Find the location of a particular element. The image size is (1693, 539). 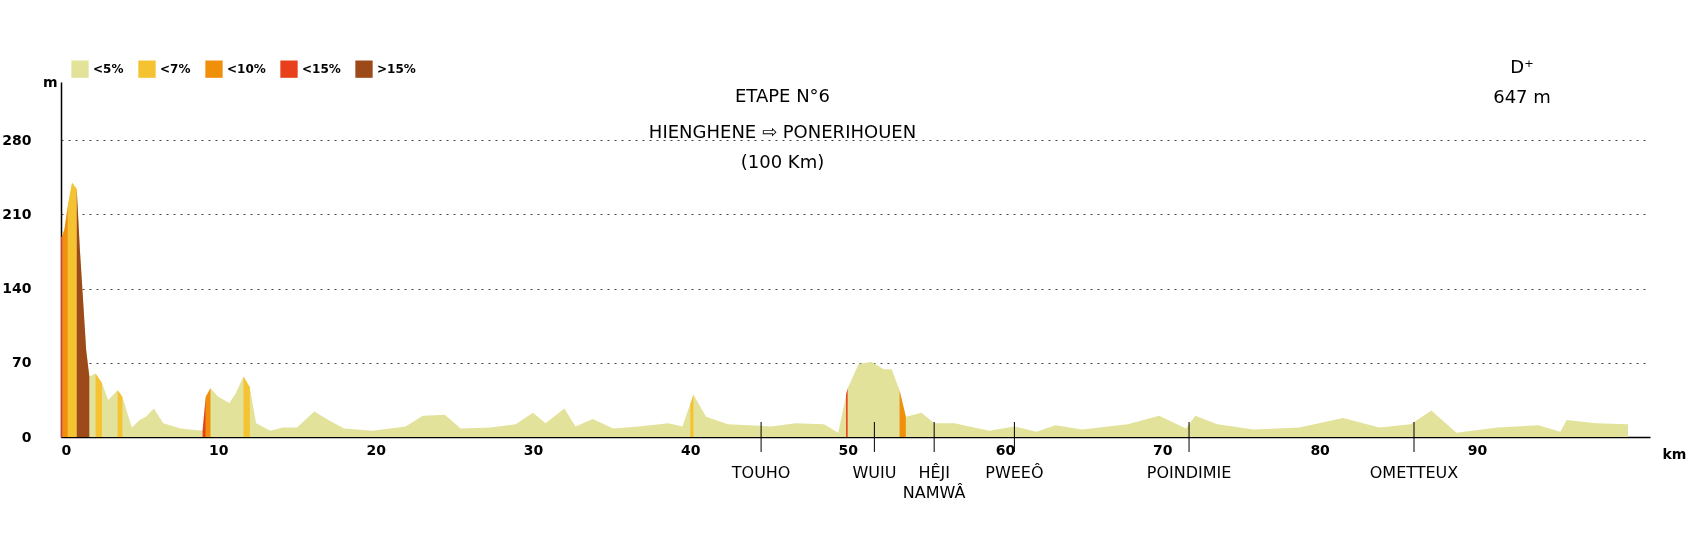

x-tick-label: 30 is located at coordinates (533, 449).